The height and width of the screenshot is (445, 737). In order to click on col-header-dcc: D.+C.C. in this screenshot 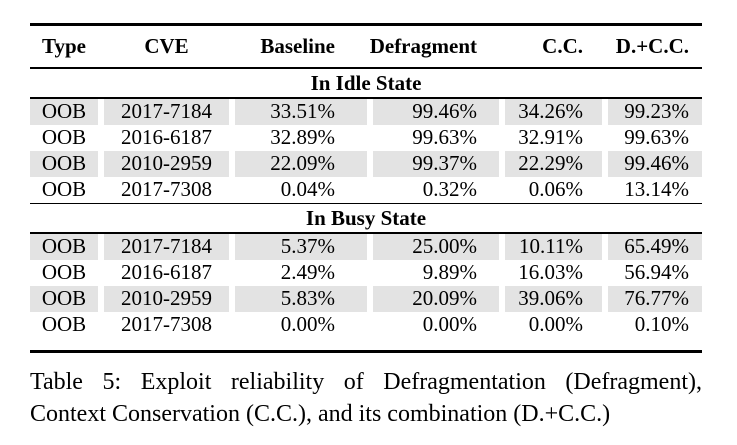, I will do `click(652, 46)`.